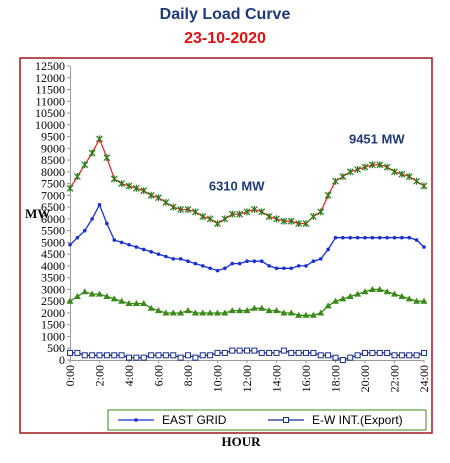  I want to click on y-tick-label: 2500, so click(53, 301).